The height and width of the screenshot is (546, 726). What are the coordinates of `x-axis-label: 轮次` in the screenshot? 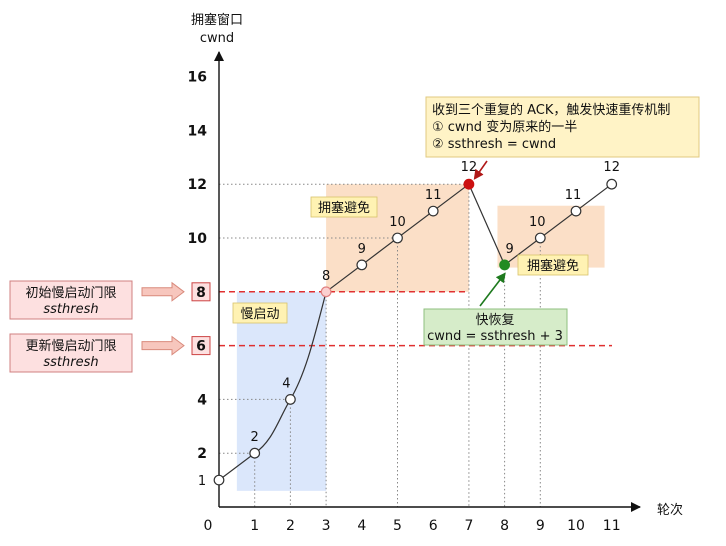 It's located at (670, 510).